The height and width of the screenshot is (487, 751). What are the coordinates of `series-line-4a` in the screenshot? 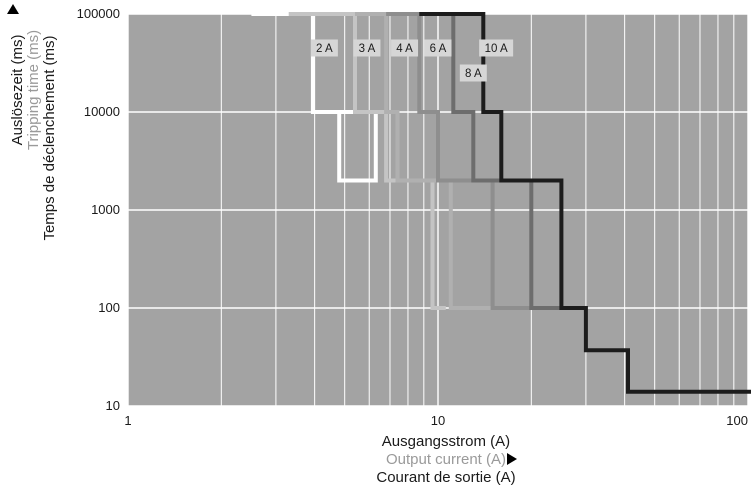 It's located at (424, 161).